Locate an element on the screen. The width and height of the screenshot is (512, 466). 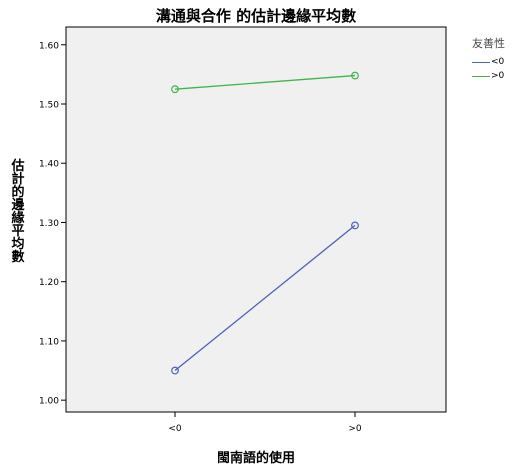
legend-label: <0 is located at coordinates (498, 62).